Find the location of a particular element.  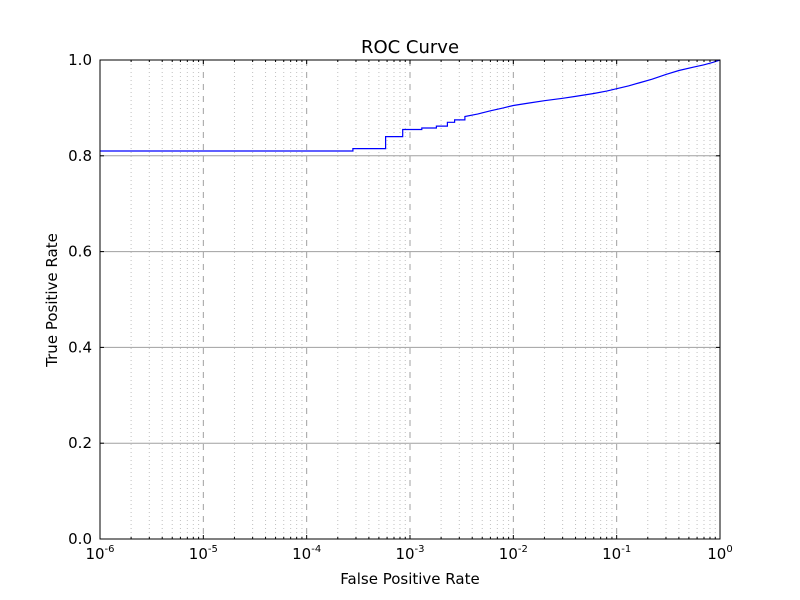

x-tick-label: 10⁻³ is located at coordinates (409, 553).